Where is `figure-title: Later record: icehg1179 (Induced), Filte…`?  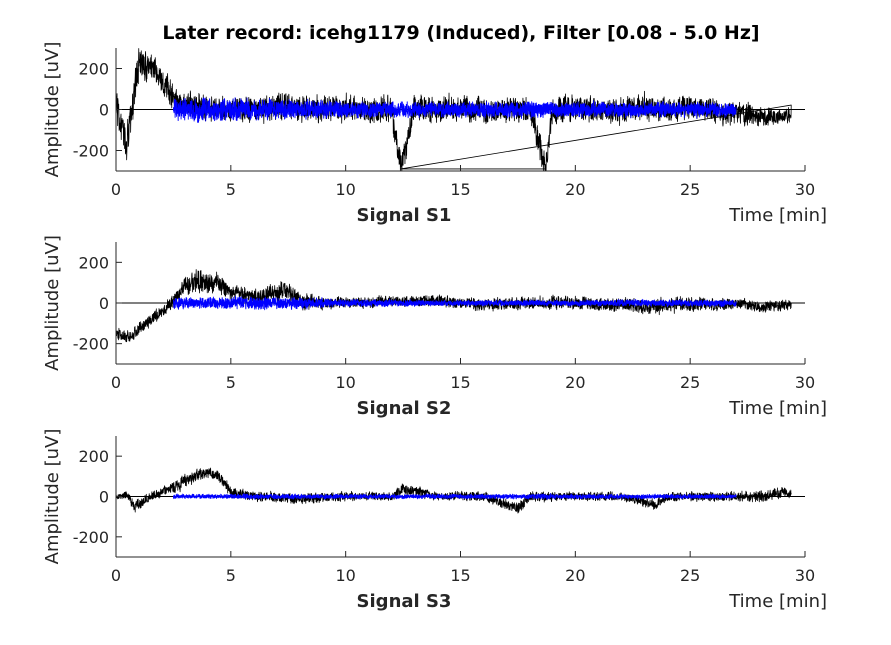 figure-title: Later record: icehg1179 (Induced), Filte… is located at coordinates (460, 33).